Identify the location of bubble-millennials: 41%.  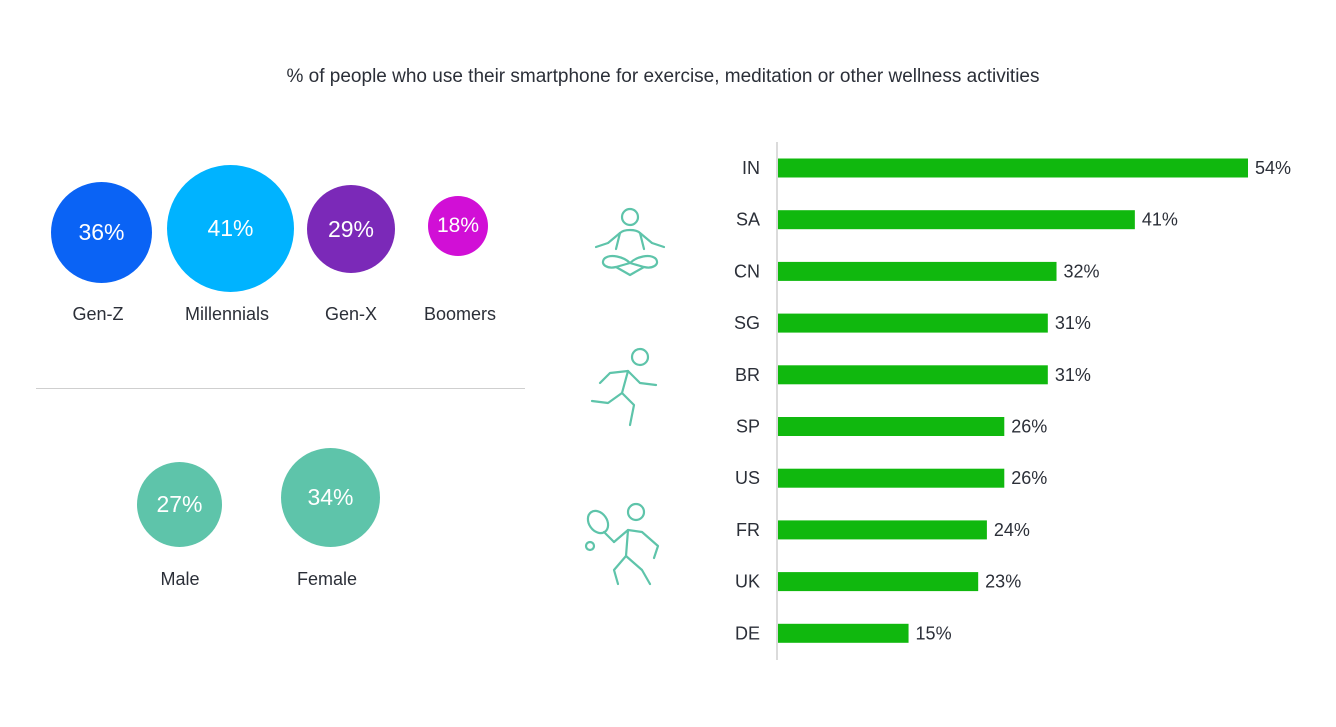
(230, 228).